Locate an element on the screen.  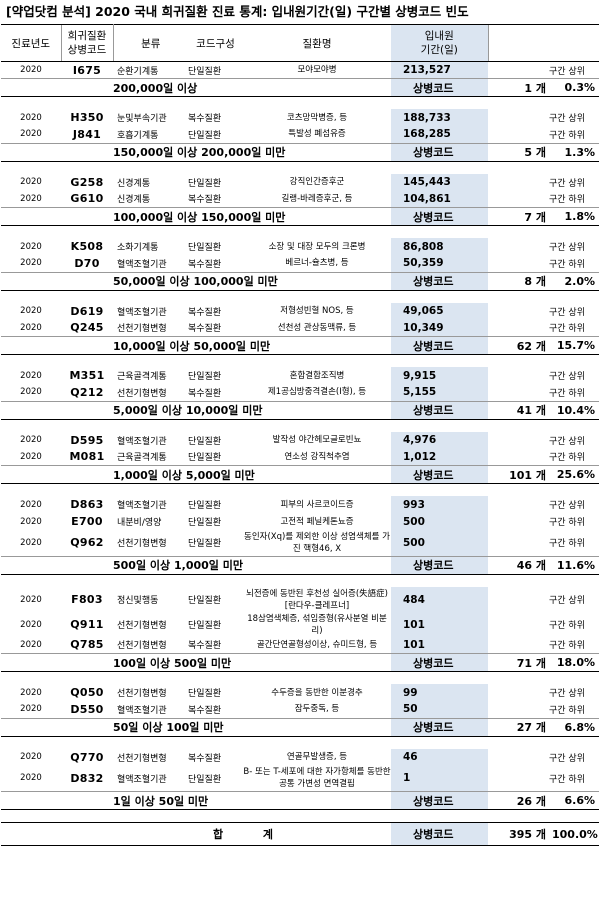
disease-name: 잠두중독, 등 is located at coordinates (317, 709).